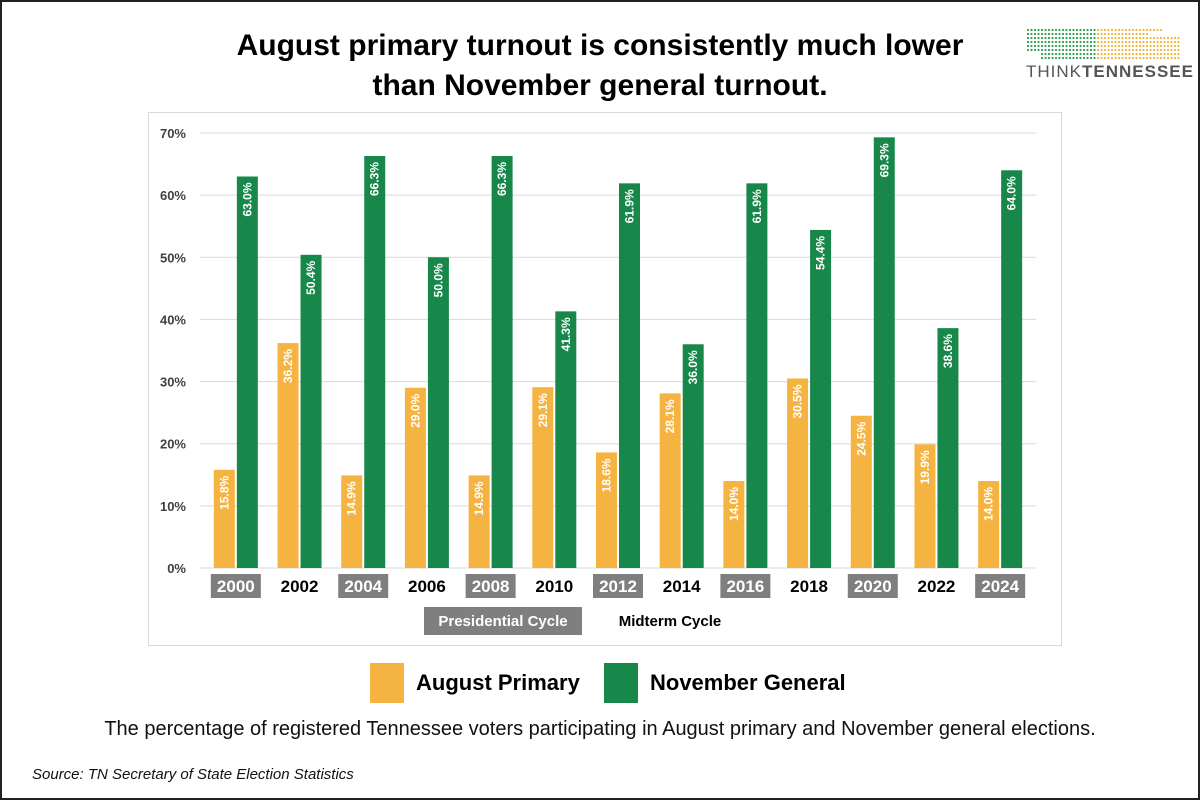 This screenshot has height=800, width=1200. I want to click on legend-label-august-primary: August Primary, so click(498, 682).